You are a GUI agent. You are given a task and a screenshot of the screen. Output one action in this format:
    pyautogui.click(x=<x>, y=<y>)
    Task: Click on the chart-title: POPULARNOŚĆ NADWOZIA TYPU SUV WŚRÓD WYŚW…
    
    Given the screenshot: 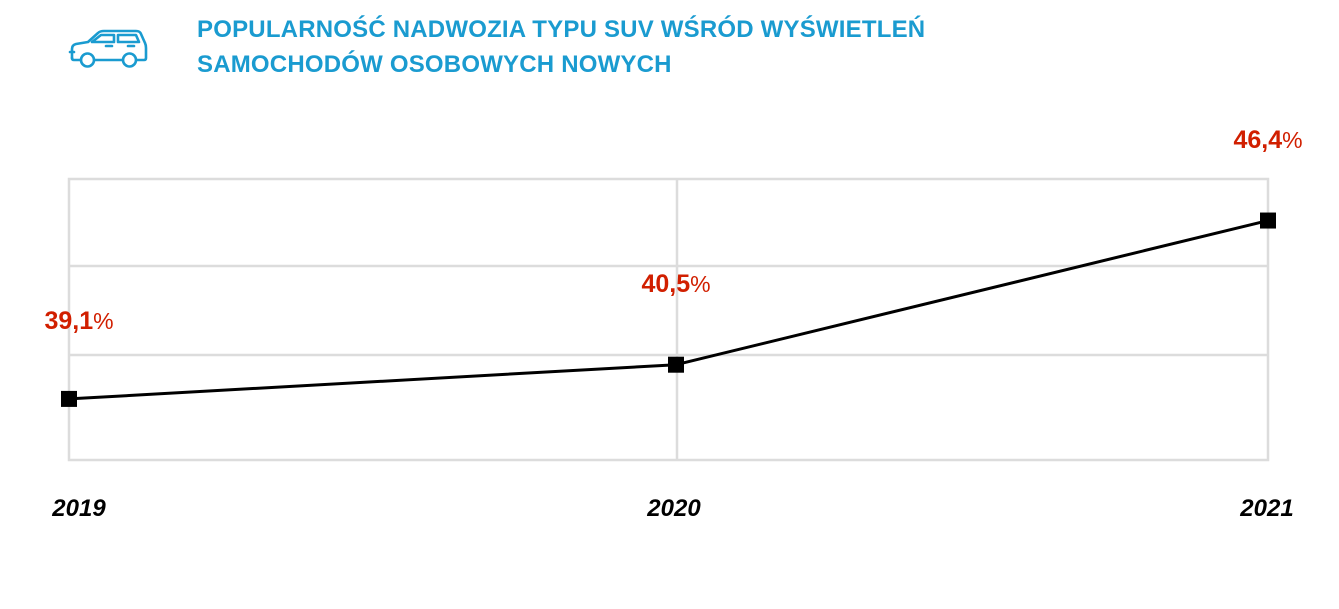 What is the action you would take?
    pyautogui.click(x=561, y=47)
    